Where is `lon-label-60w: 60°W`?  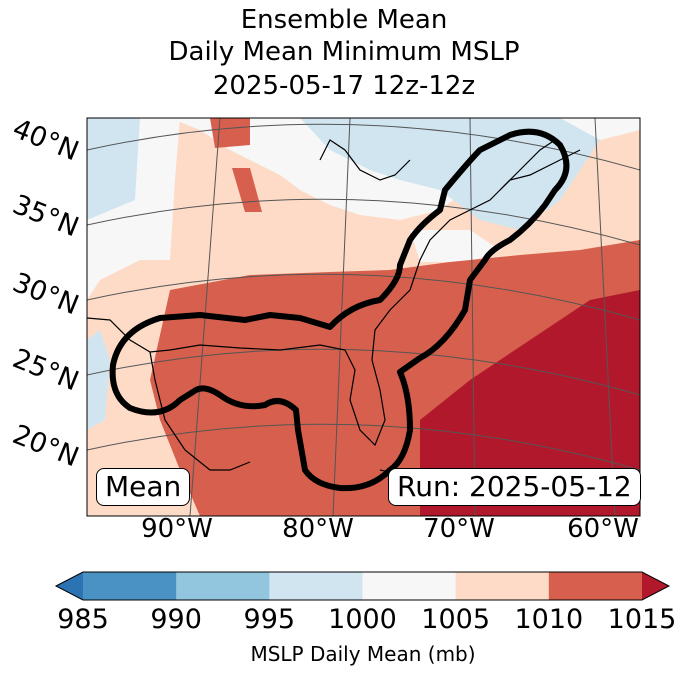
lon-label-60w: 60°W is located at coordinates (603, 529).